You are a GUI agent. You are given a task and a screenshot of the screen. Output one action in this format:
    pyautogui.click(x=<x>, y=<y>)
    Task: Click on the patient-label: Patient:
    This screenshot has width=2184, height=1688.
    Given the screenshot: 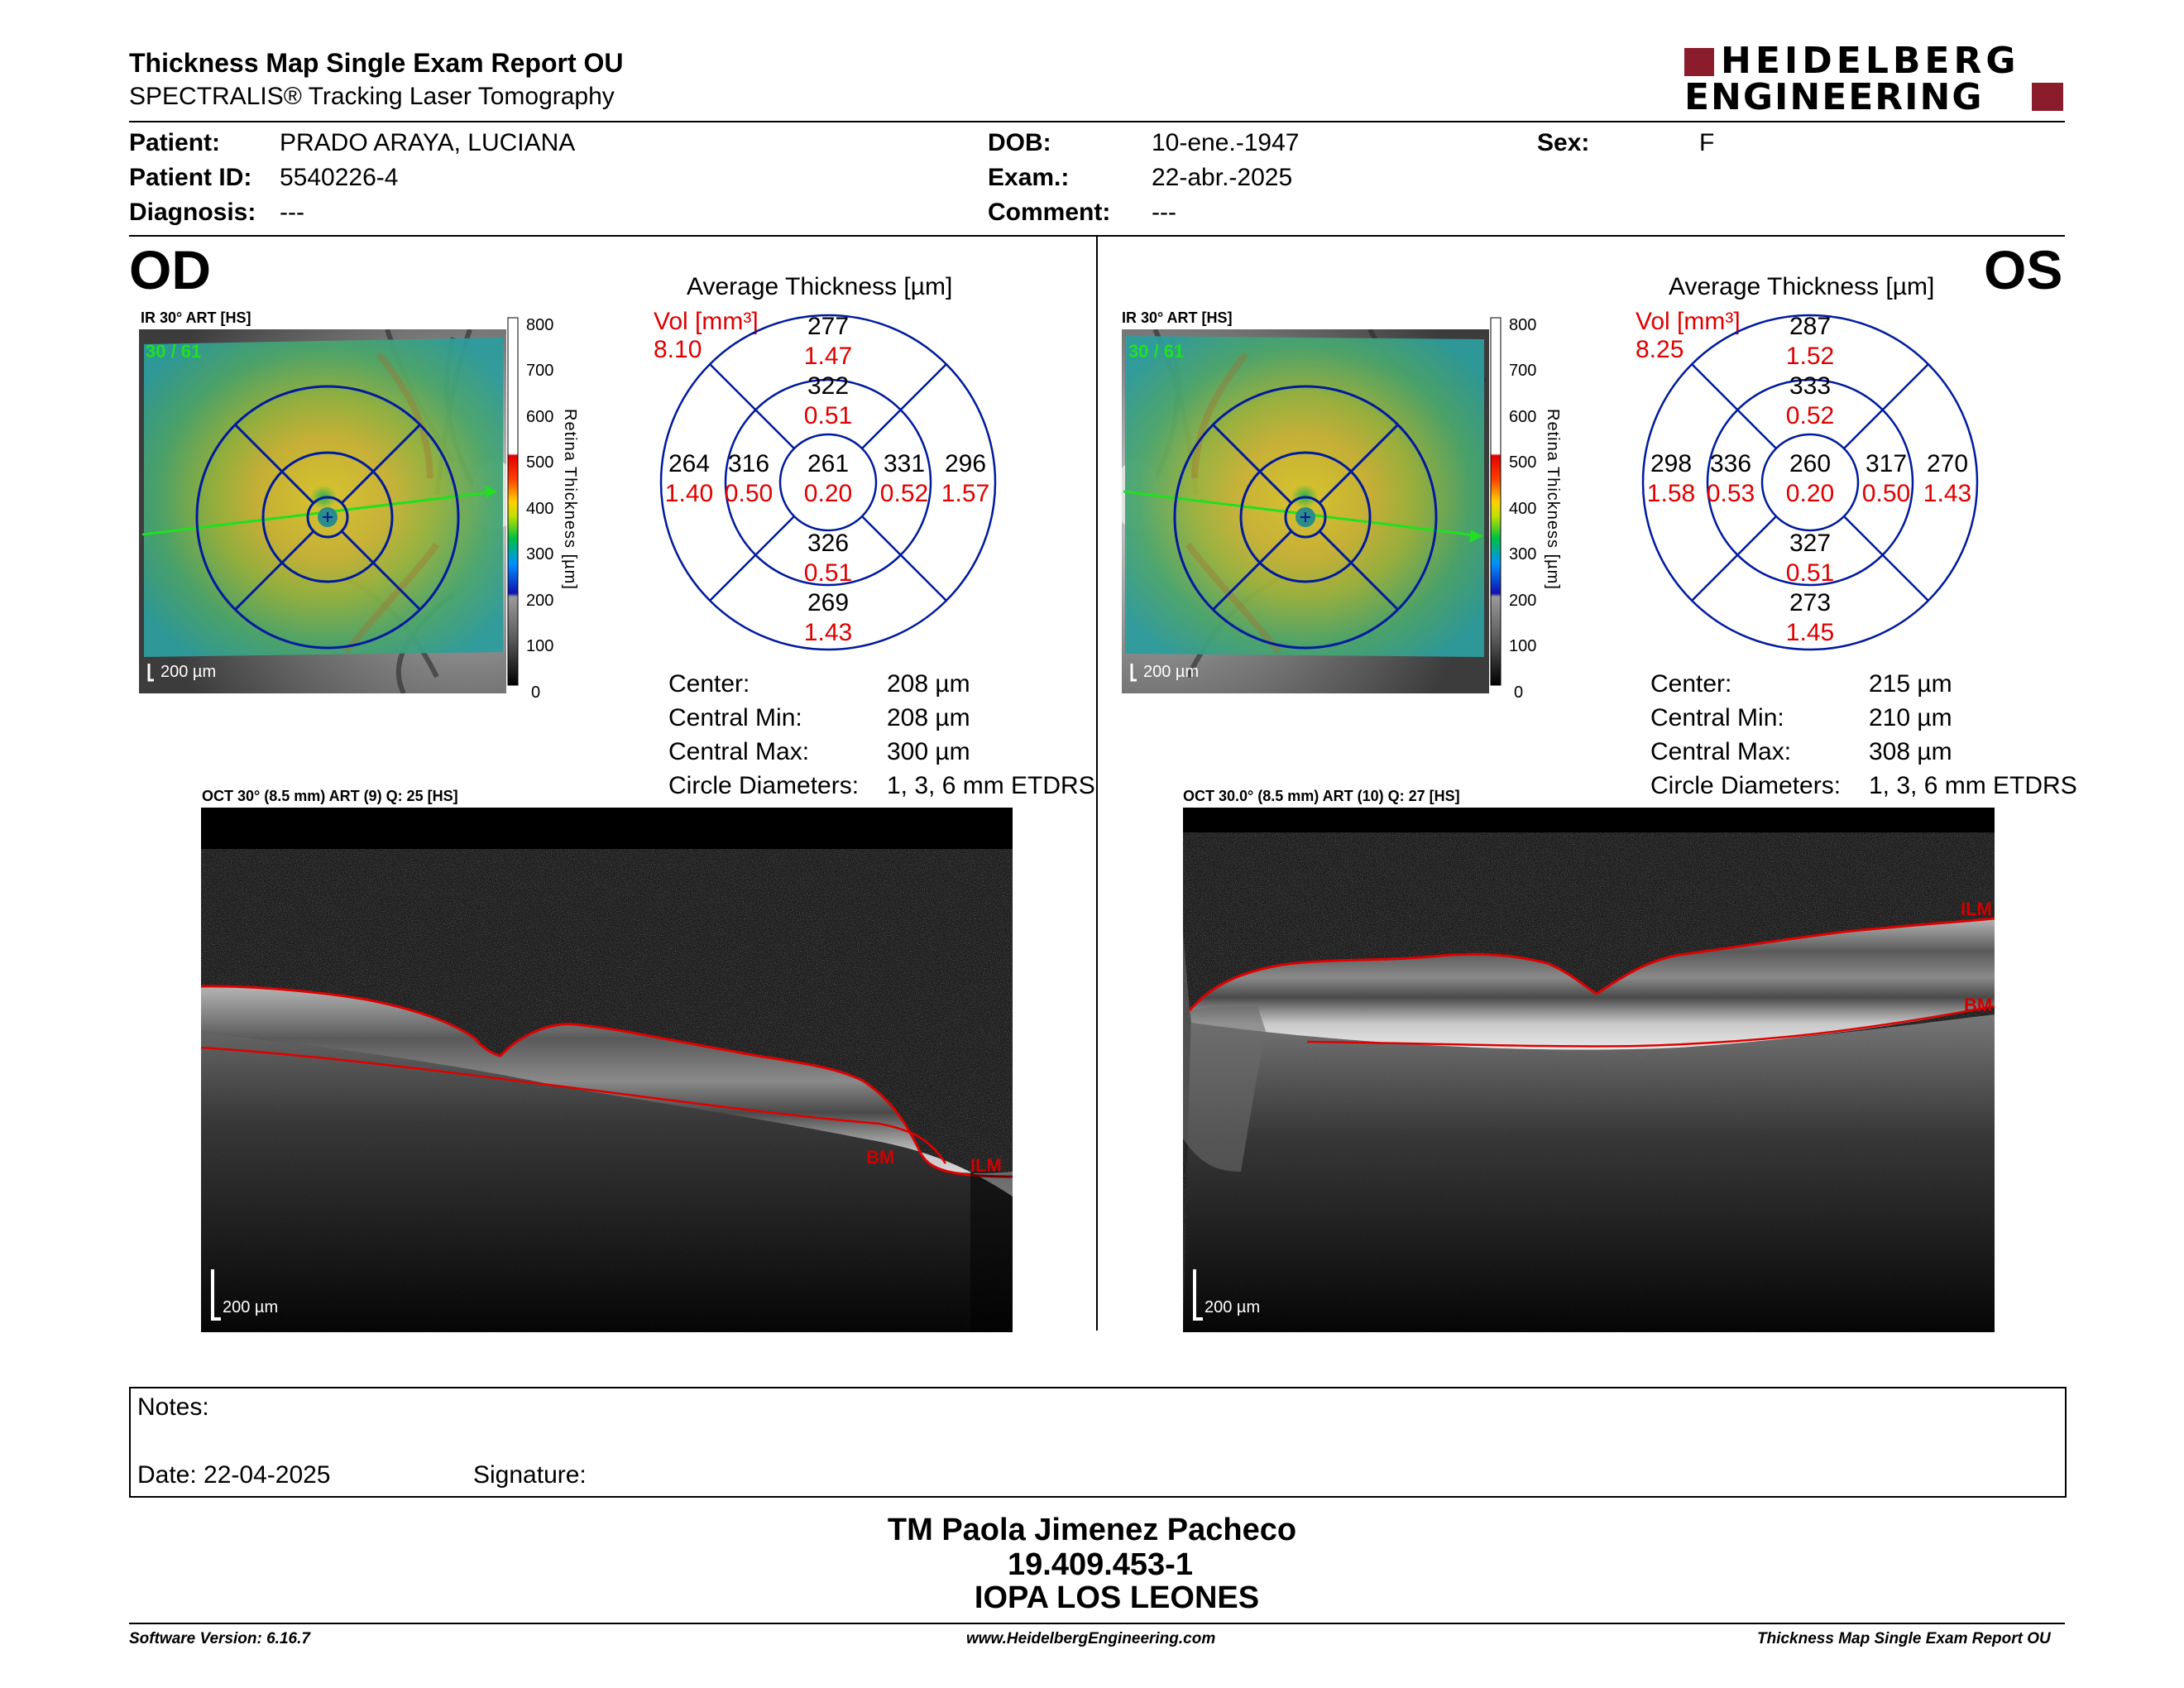 What is the action you would take?
    pyautogui.click(x=175, y=142)
    